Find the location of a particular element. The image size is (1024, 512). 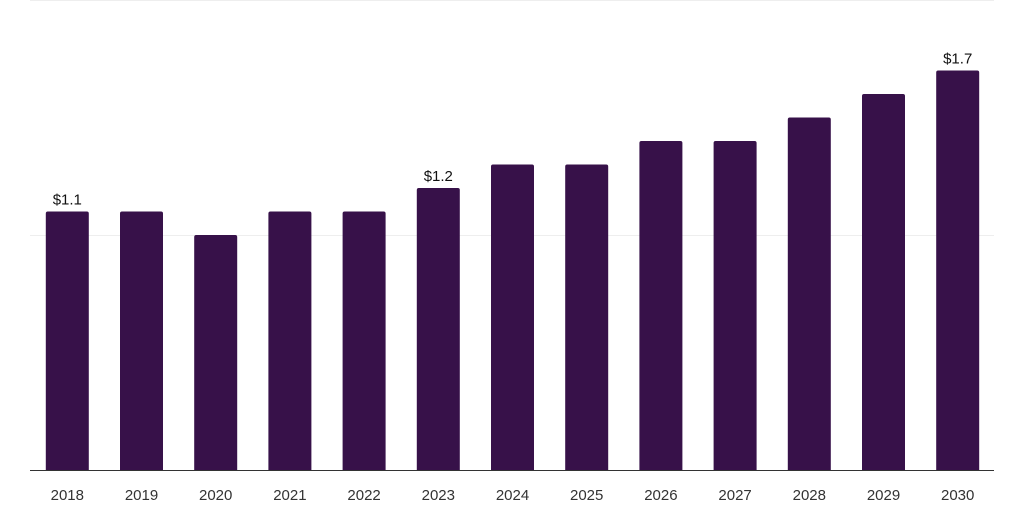

x-tick-label-2019: 2019 is located at coordinates (141, 495).